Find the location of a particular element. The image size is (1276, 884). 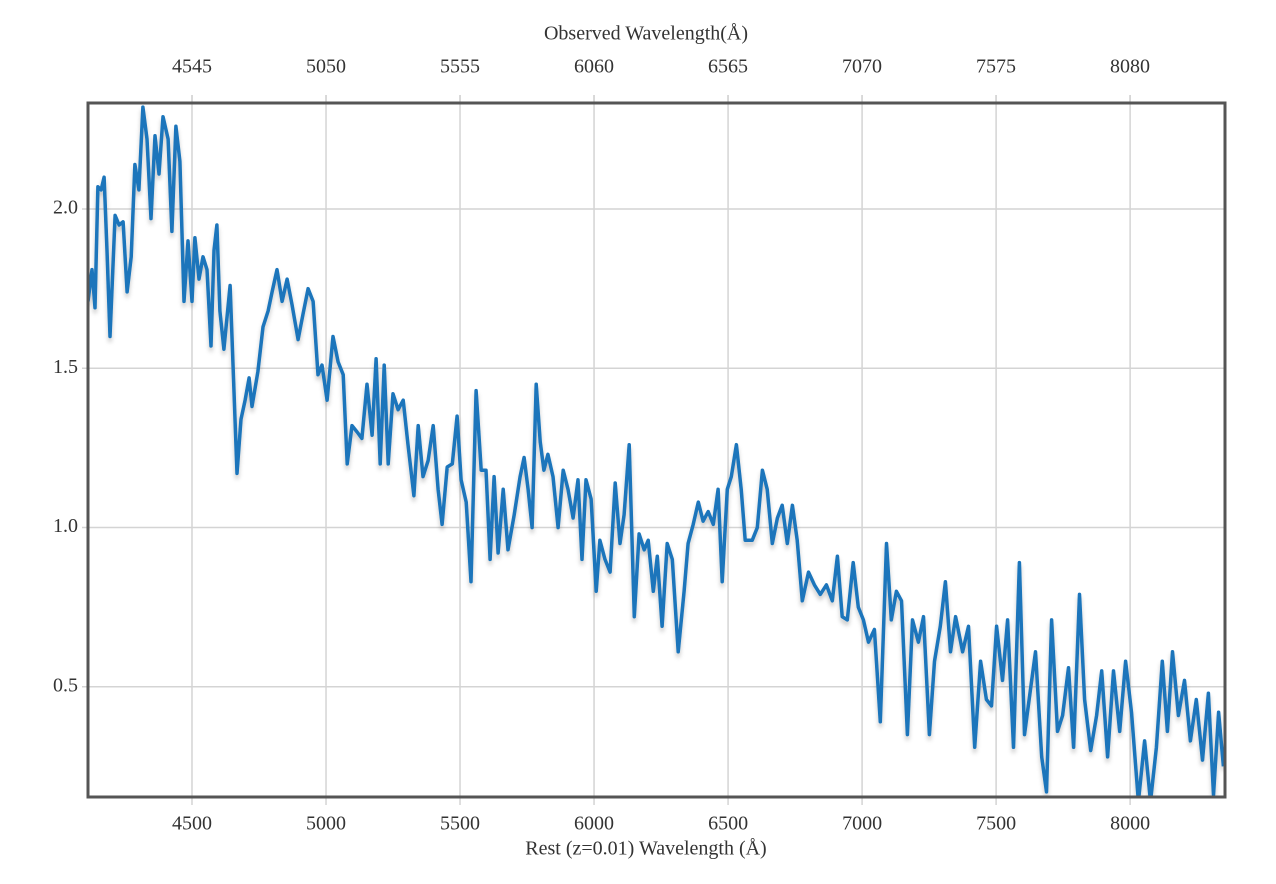

x-tick-label: 6000 is located at coordinates (594, 824).